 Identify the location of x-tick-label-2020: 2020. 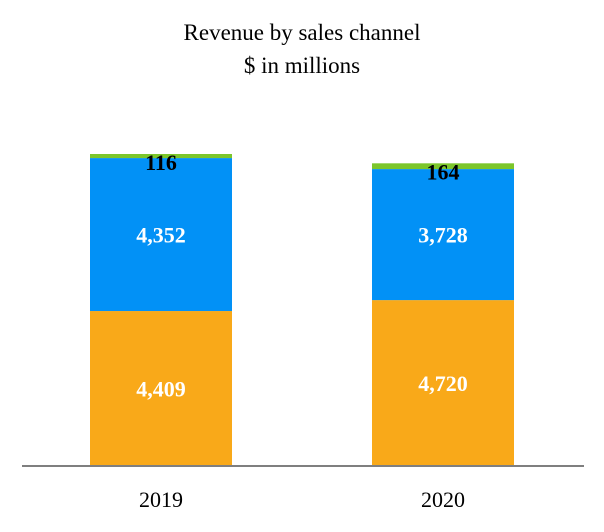
(443, 499).